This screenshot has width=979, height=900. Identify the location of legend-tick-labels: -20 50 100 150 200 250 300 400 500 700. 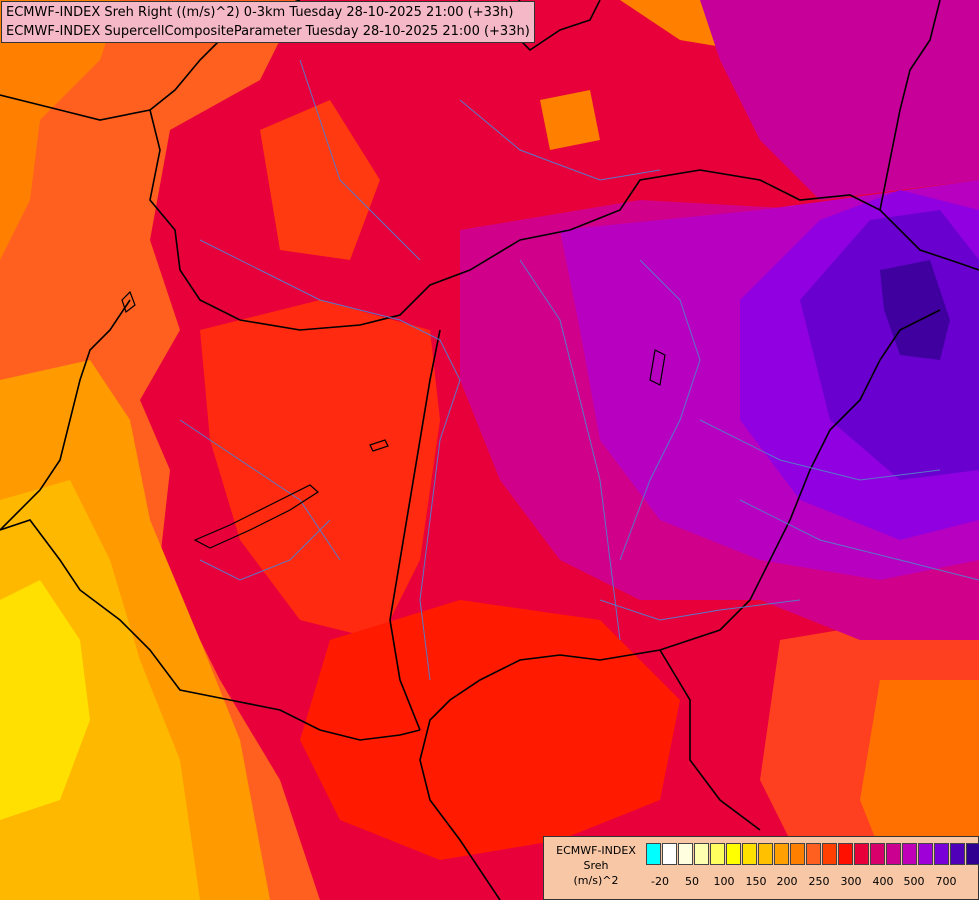
(811, 883).